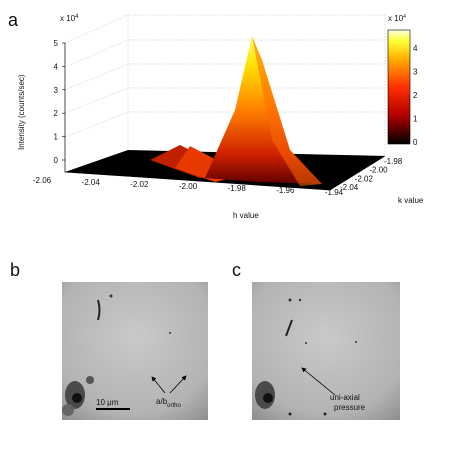  I want to click on h-tick-label: -2.02, so click(139, 184).